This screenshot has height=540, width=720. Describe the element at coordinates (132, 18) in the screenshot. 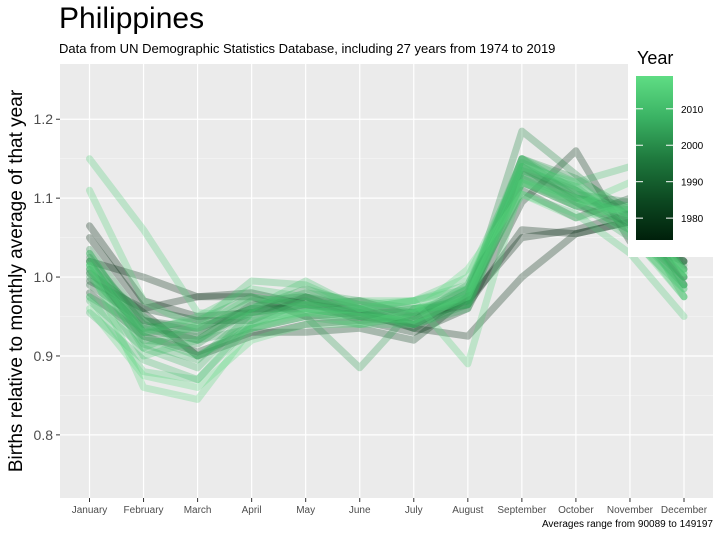

I see `chart-title: Philippines` at that location.